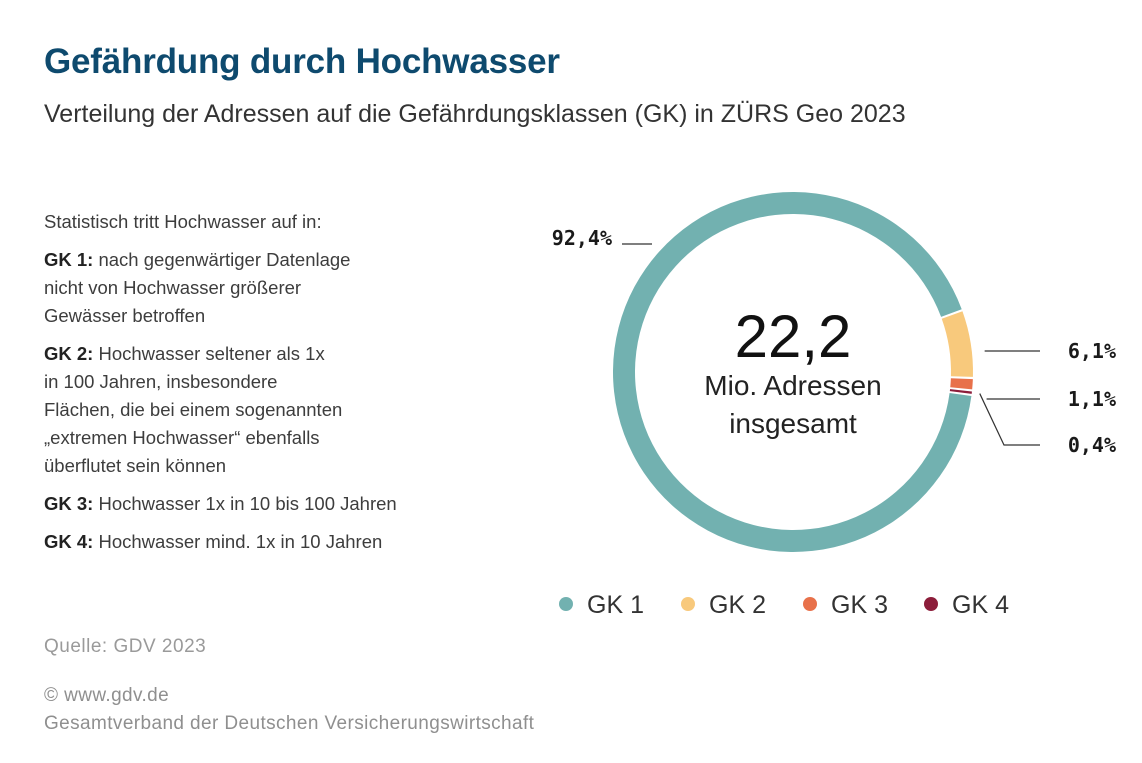 The height and width of the screenshot is (763, 1142). What do you see at coordinates (182, 437) in the screenshot?
I see `explanation-line: „extremen Hochwasser“ ebenfalls` at bounding box center [182, 437].